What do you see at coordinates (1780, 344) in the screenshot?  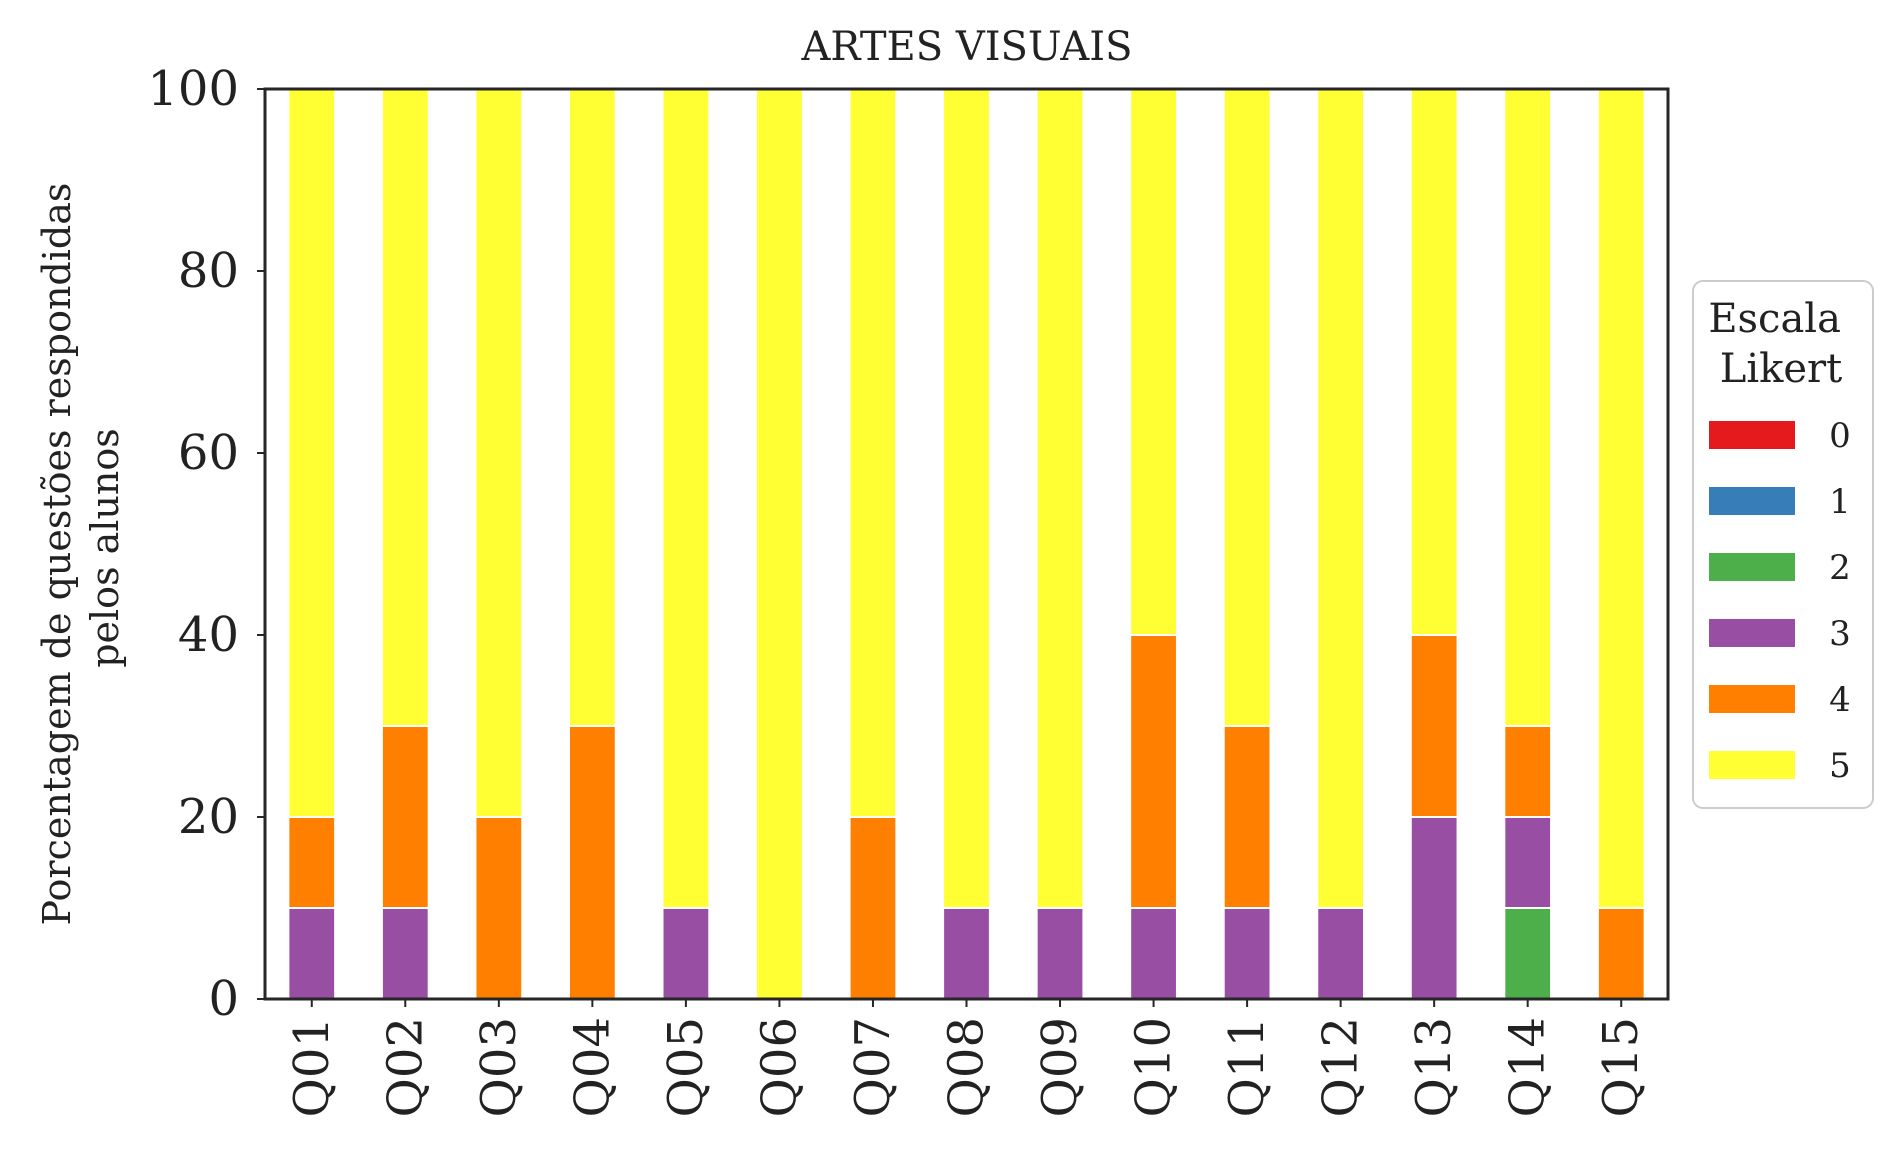 I see `legend-title: Escala Likert` at bounding box center [1780, 344].